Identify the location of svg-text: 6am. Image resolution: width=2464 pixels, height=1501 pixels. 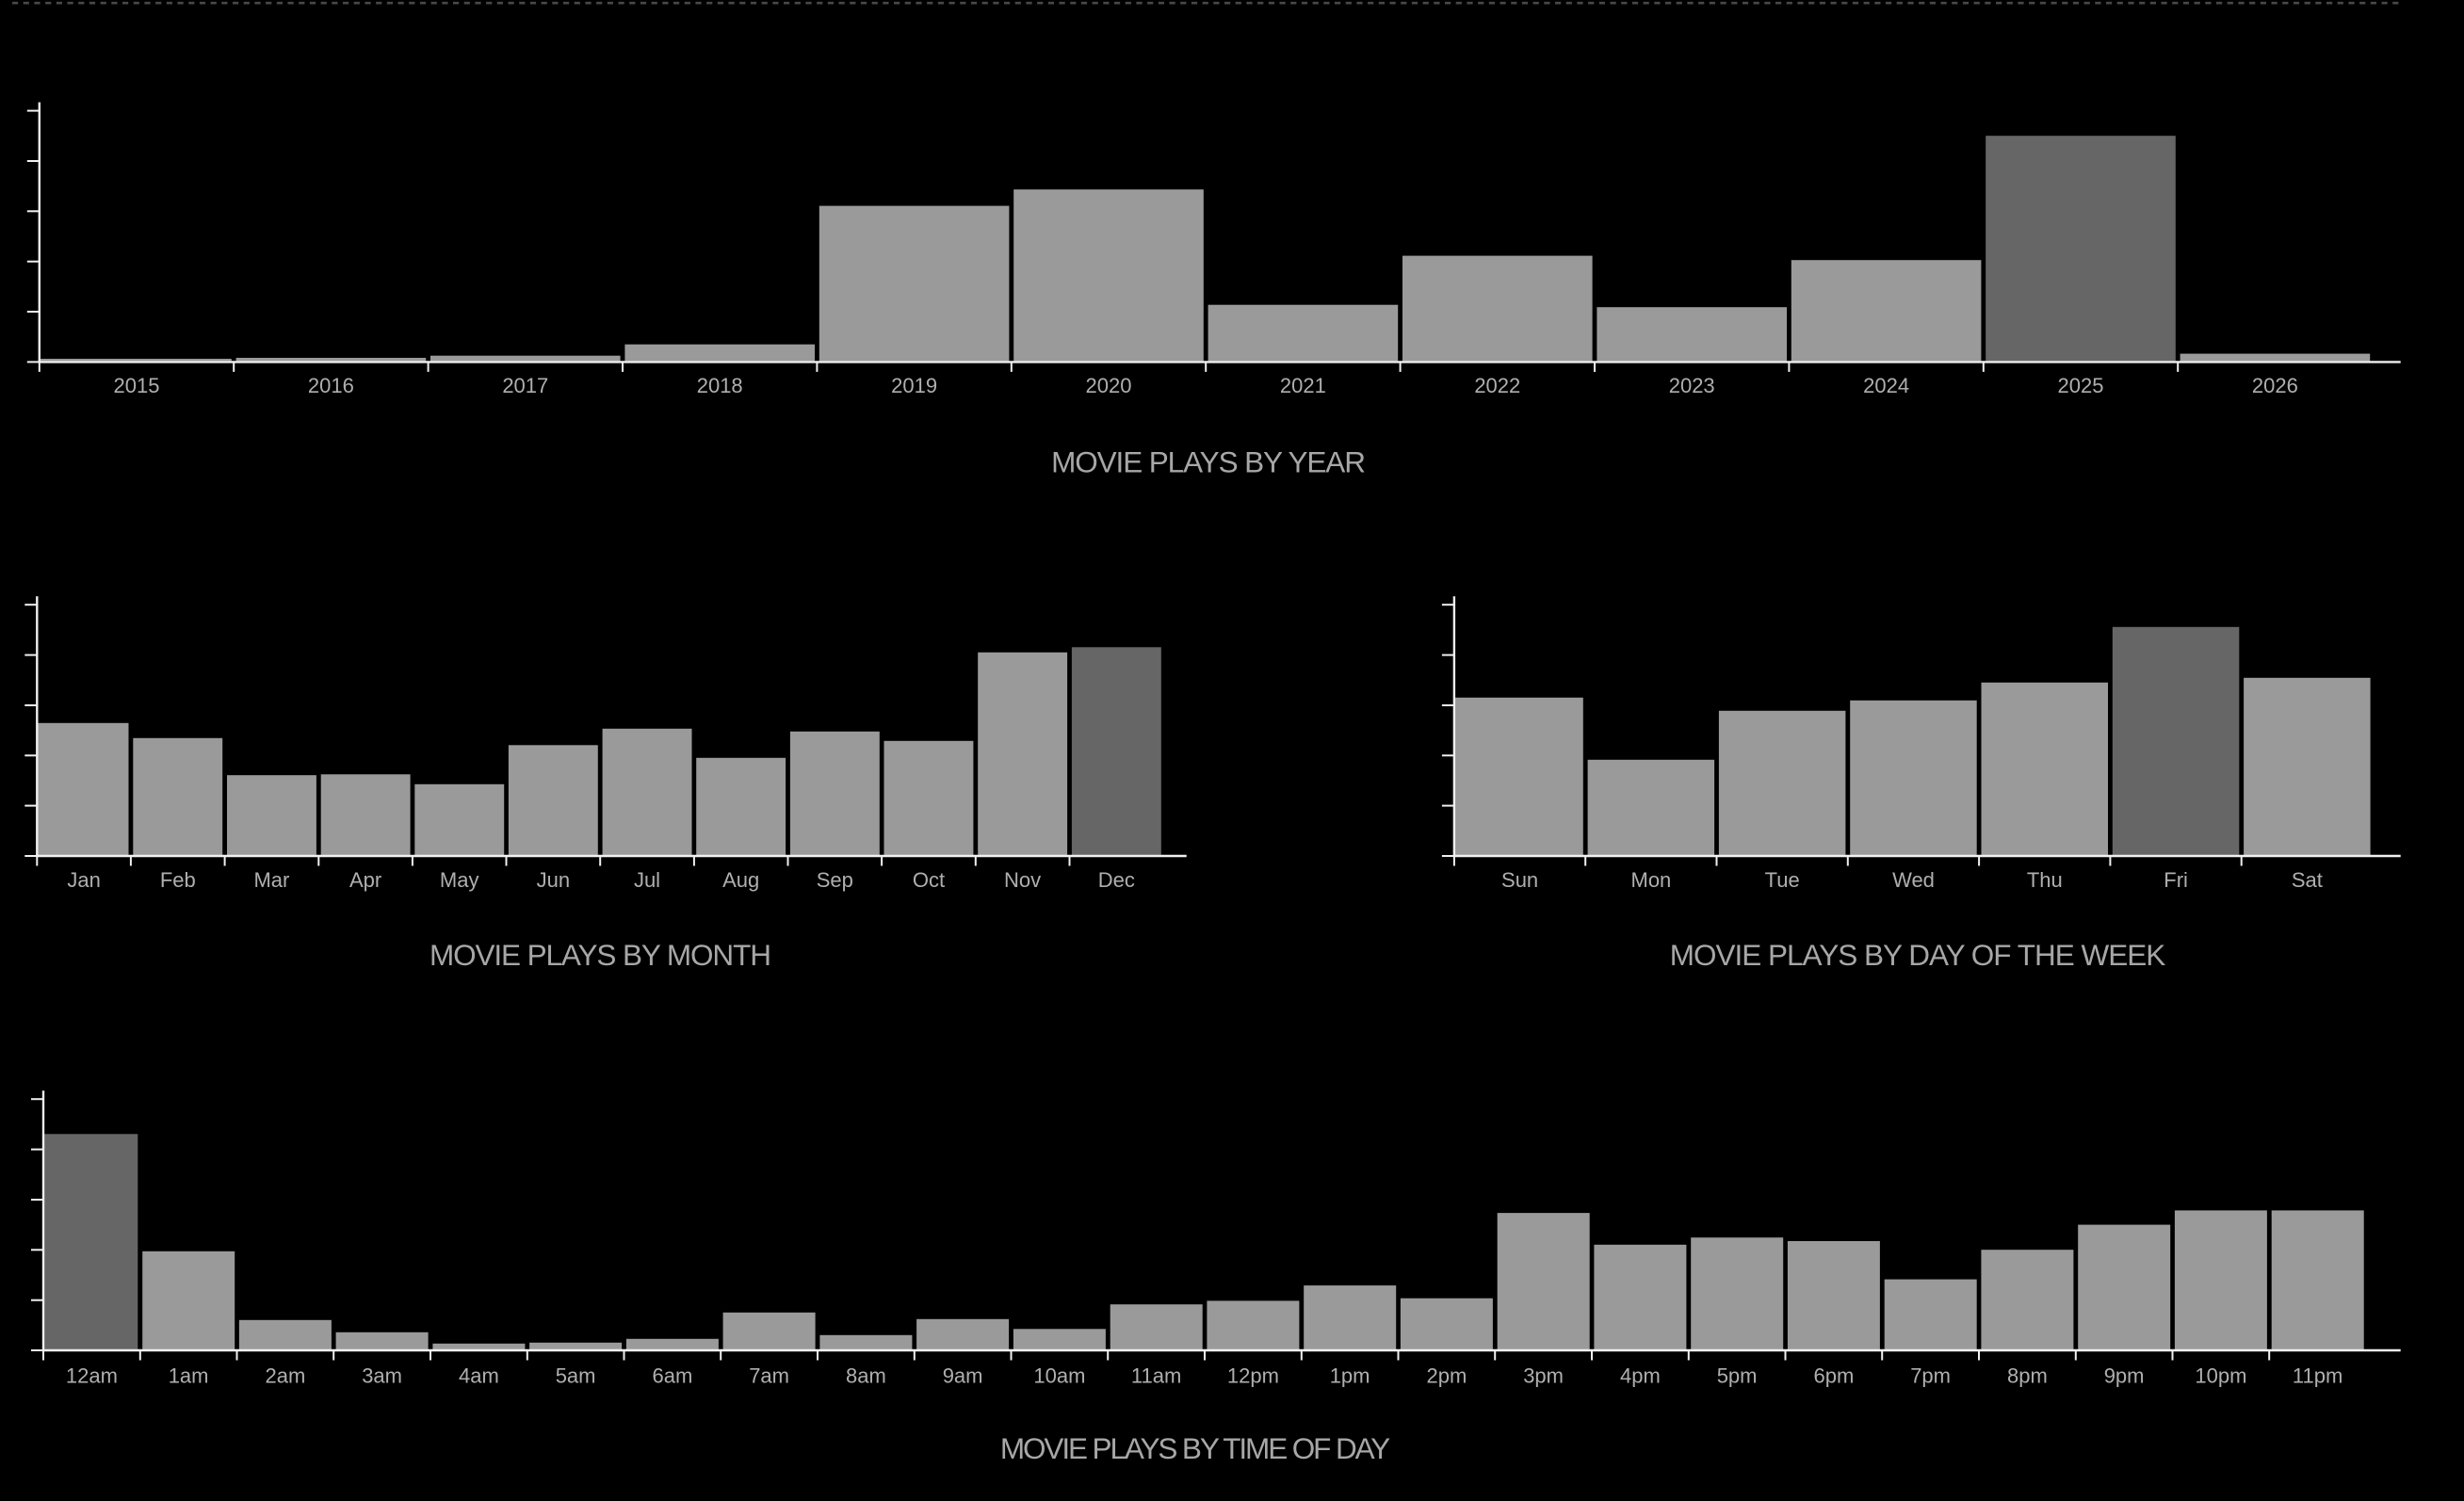
(673, 1375).